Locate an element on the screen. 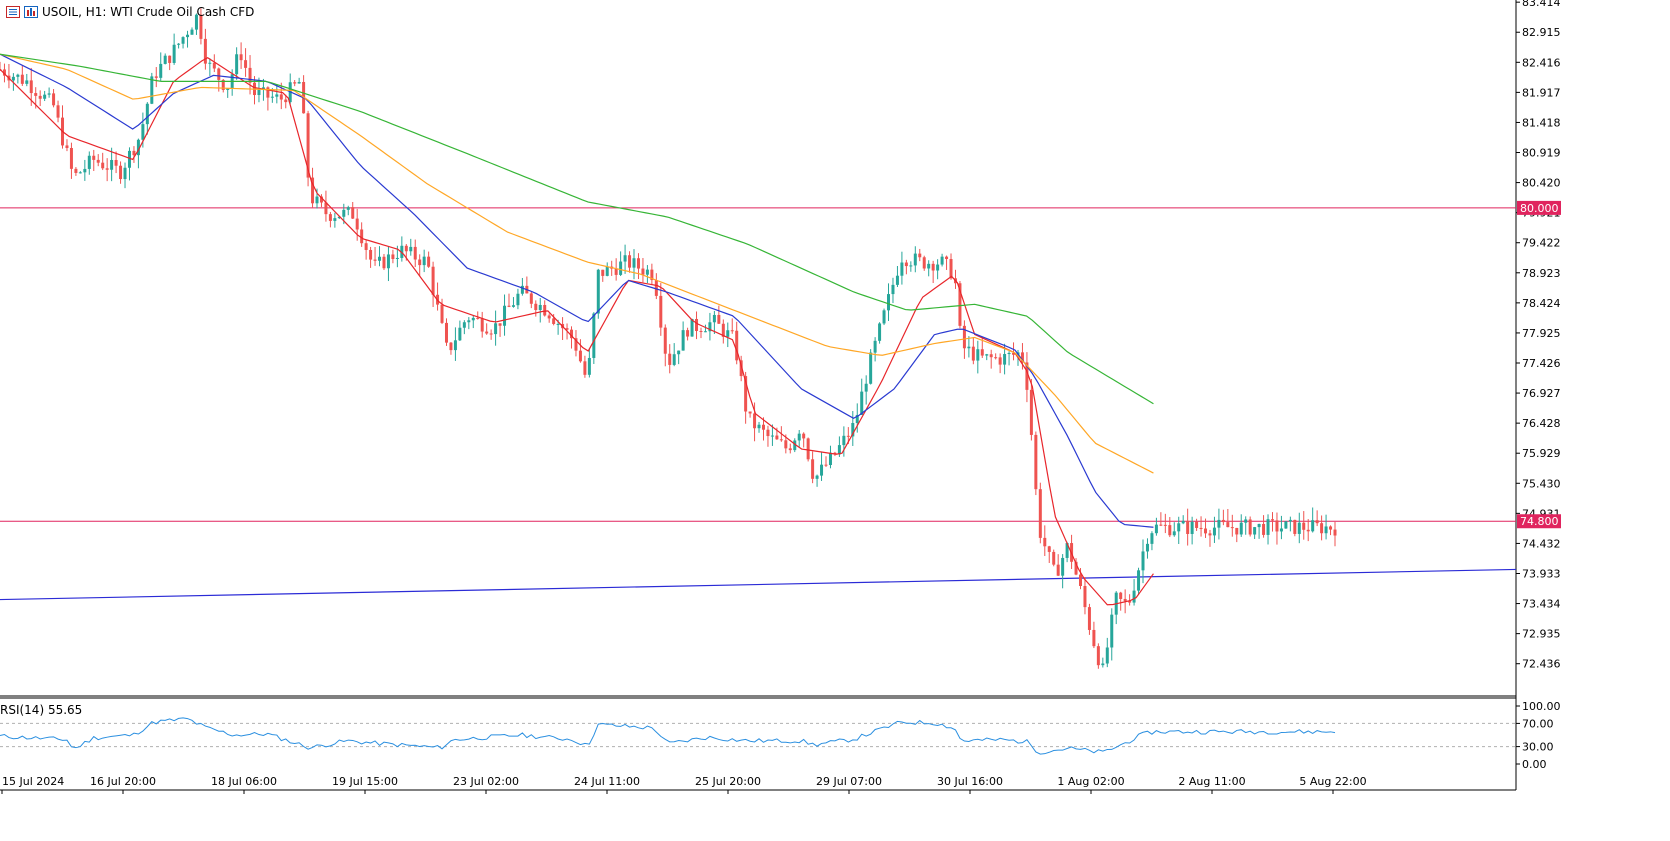 Image resolution: width=1670 pixels, height=841 pixels. y-tick-label: 75.430 is located at coordinates (1541, 483).